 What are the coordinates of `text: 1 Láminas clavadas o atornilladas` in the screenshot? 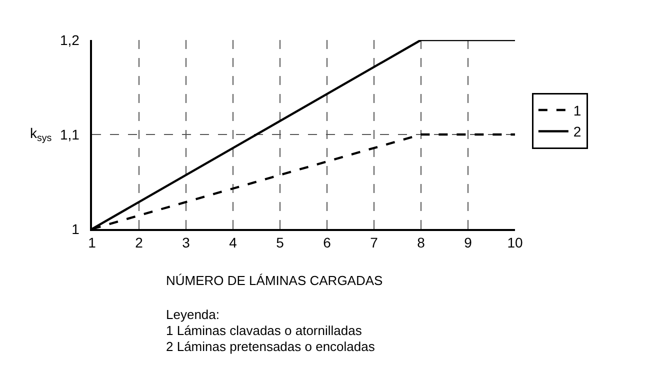 It's located at (264, 330).